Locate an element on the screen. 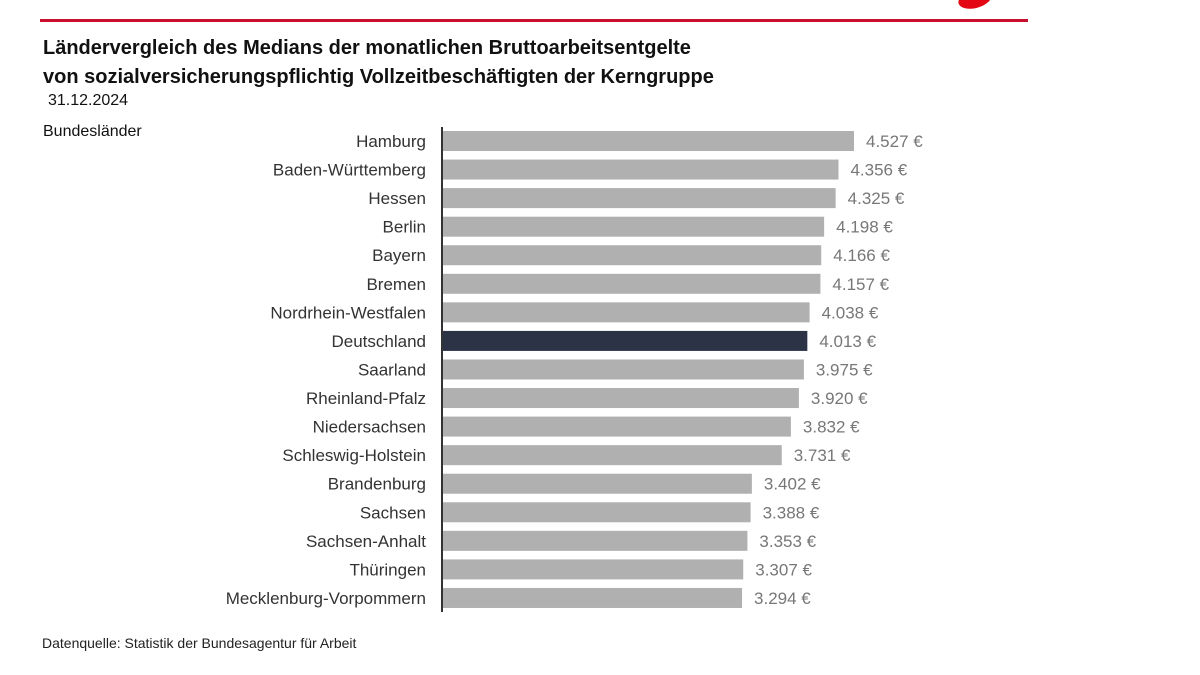 The image size is (1200, 675). value-label: 3.920 € is located at coordinates (839, 398).